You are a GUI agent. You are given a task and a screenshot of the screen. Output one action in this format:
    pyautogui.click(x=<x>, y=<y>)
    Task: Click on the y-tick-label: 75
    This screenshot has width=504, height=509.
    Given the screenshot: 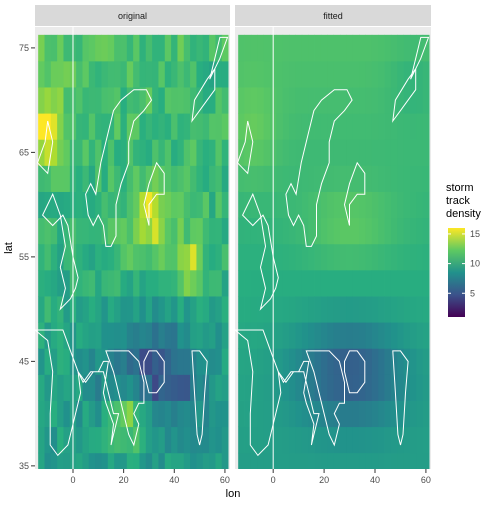 What is the action you would take?
    pyautogui.click(x=24, y=48)
    